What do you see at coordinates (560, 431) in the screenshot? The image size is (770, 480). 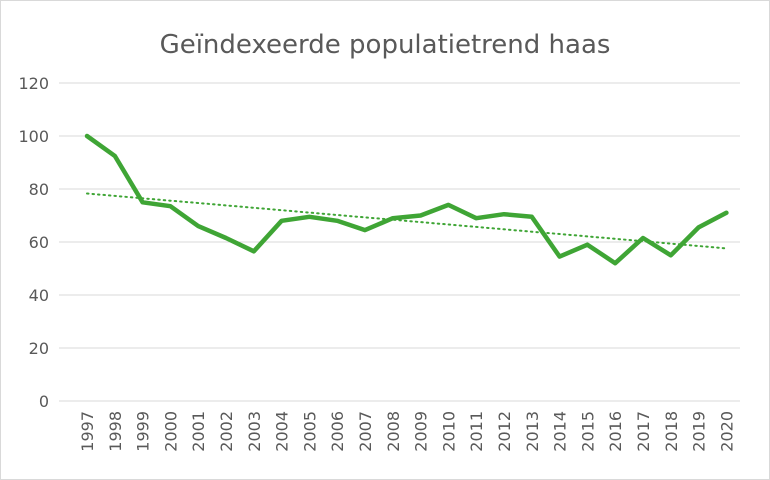 I see `x-tick-label: 2014` at bounding box center [560, 431].